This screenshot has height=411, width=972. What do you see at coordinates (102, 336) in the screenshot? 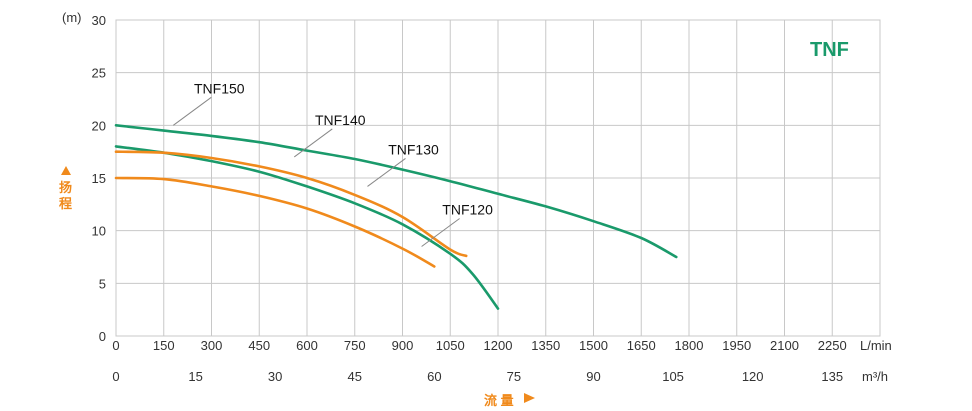
I see `y-tick-label: 0` at bounding box center [102, 336].